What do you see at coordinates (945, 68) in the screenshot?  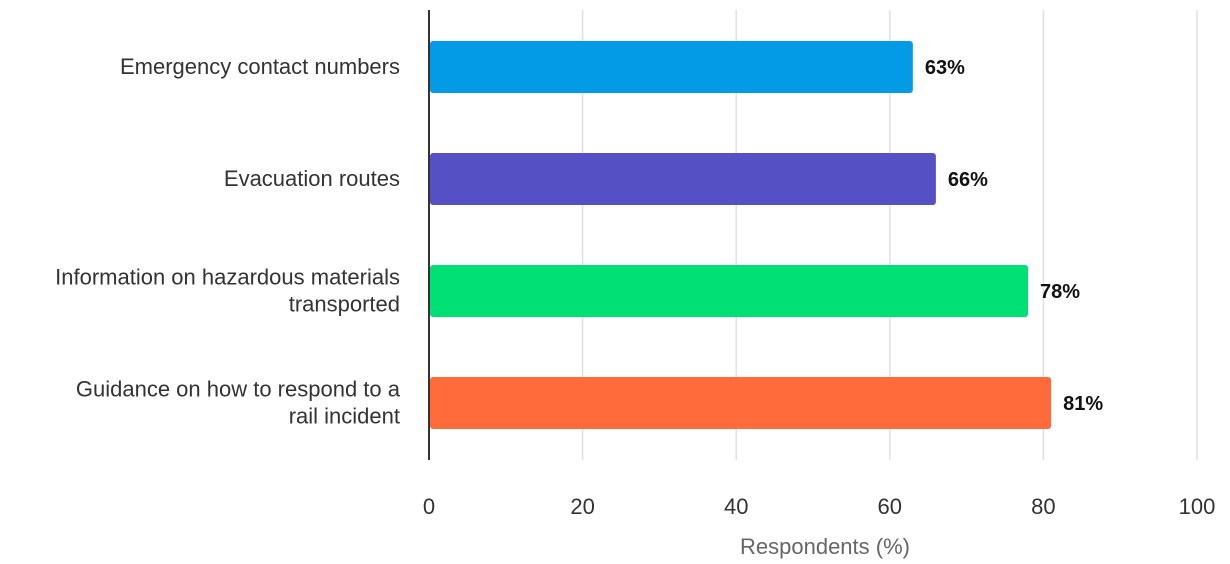 I see `data-label: 63%` at bounding box center [945, 68].